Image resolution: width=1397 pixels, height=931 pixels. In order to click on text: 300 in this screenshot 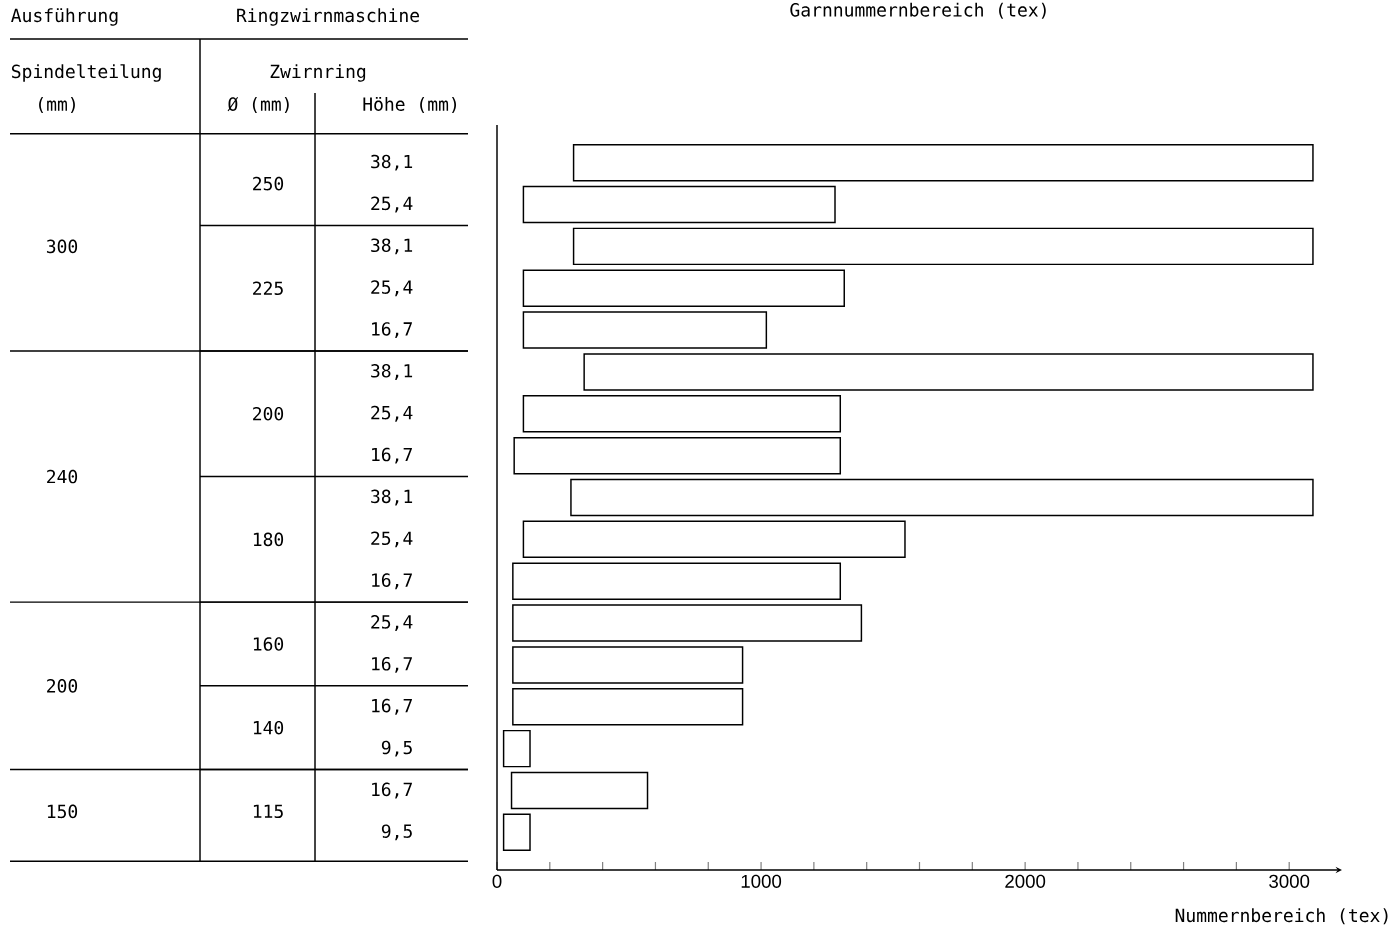, I will do `click(62, 246)`.